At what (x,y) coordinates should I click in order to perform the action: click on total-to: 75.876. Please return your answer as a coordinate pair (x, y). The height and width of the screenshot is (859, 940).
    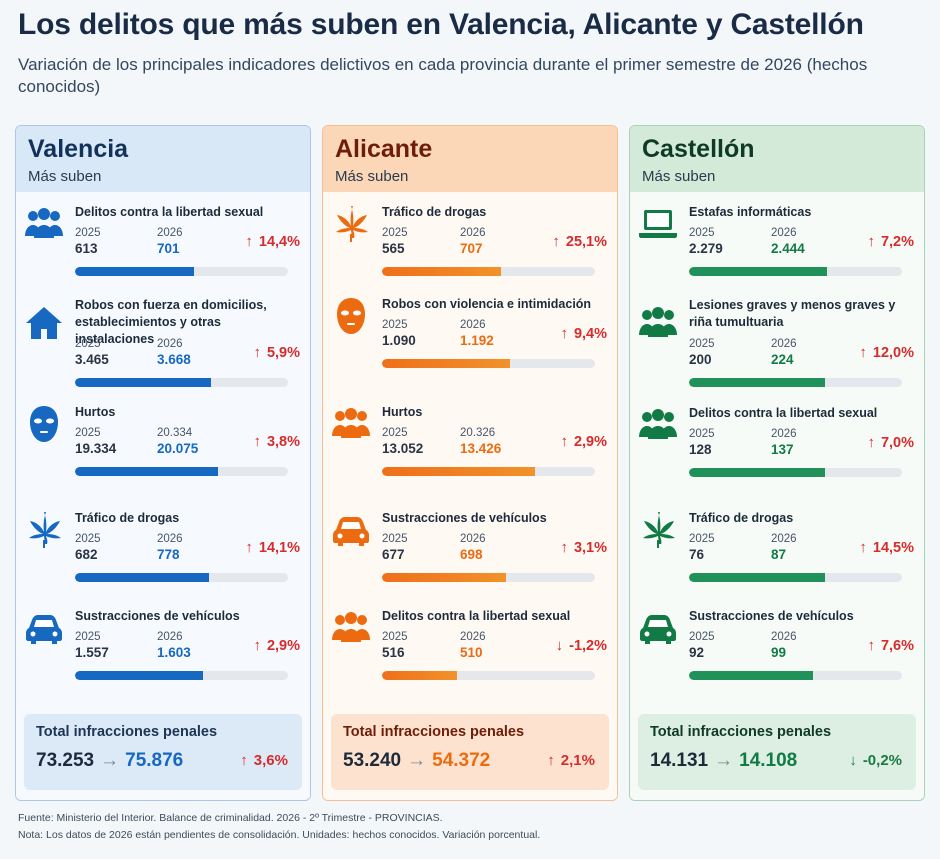
    Looking at the image, I should click on (154, 760).